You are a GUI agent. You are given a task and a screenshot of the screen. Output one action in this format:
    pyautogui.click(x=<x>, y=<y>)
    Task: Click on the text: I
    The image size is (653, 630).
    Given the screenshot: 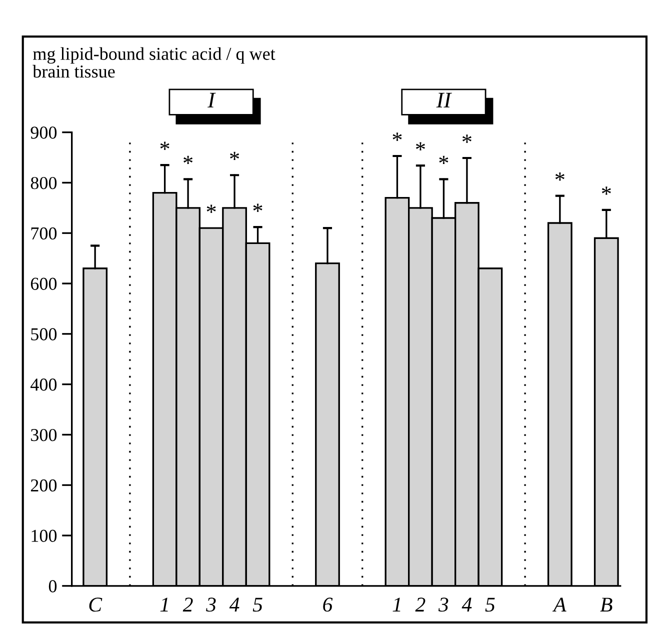 What is the action you would take?
    pyautogui.click(x=212, y=100)
    